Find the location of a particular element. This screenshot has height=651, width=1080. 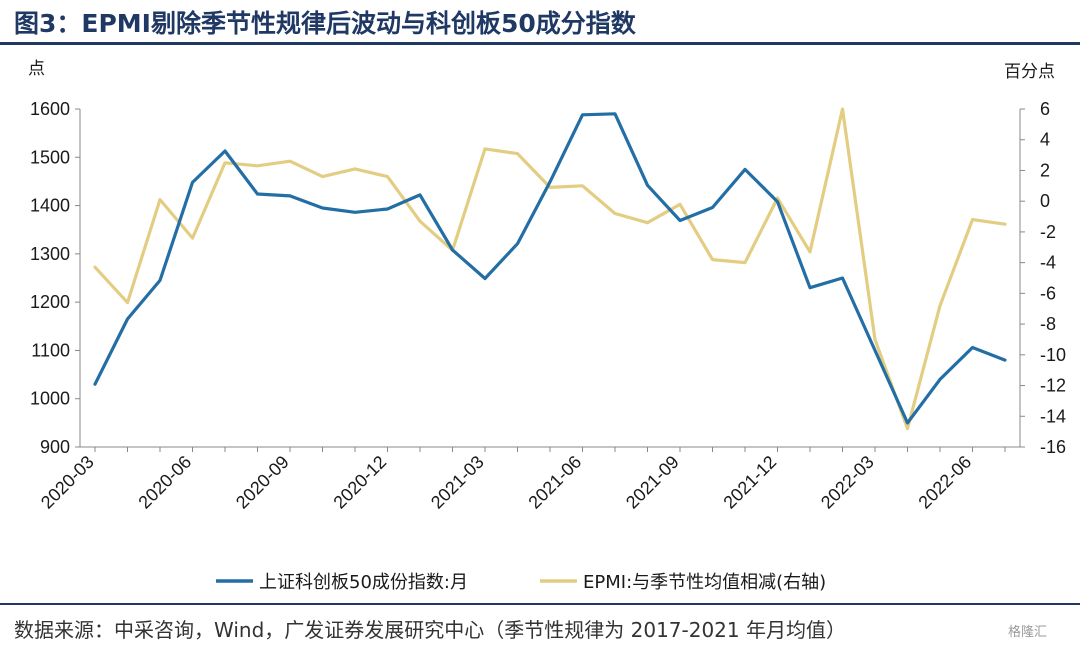

right-tick-label: 6 is located at coordinates (1045, 109).